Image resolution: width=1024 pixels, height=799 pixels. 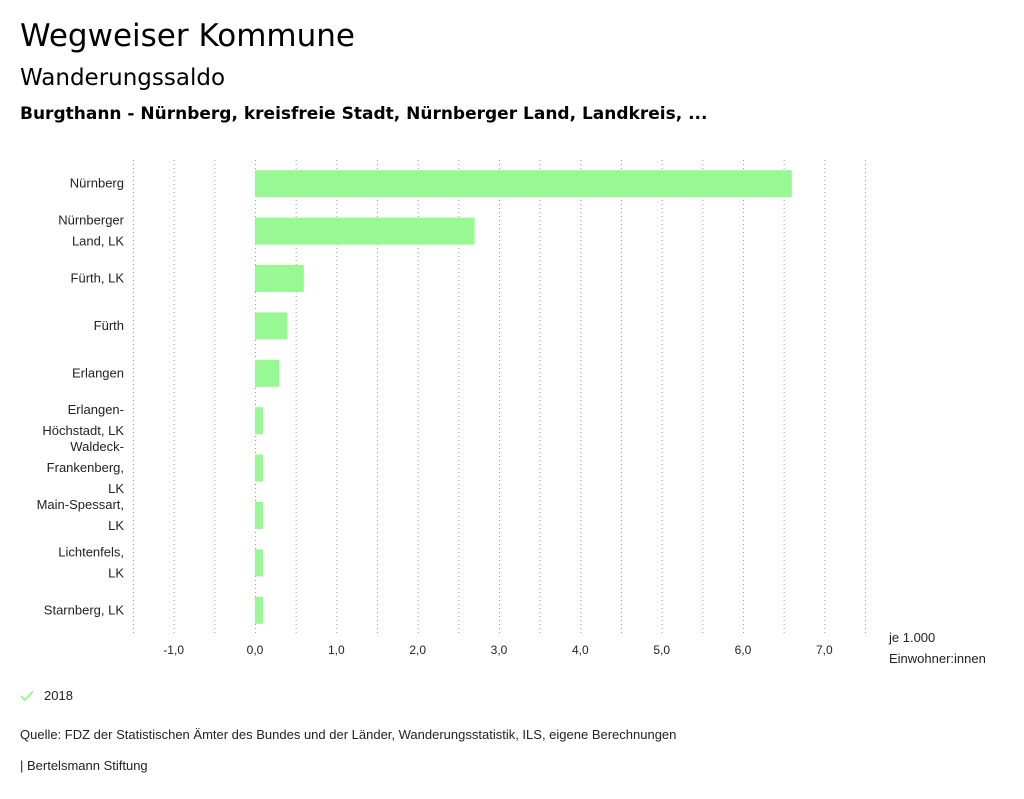 What do you see at coordinates (499, 650) in the screenshot?
I see `tick-label: 3,0` at bounding box center [499, 650].